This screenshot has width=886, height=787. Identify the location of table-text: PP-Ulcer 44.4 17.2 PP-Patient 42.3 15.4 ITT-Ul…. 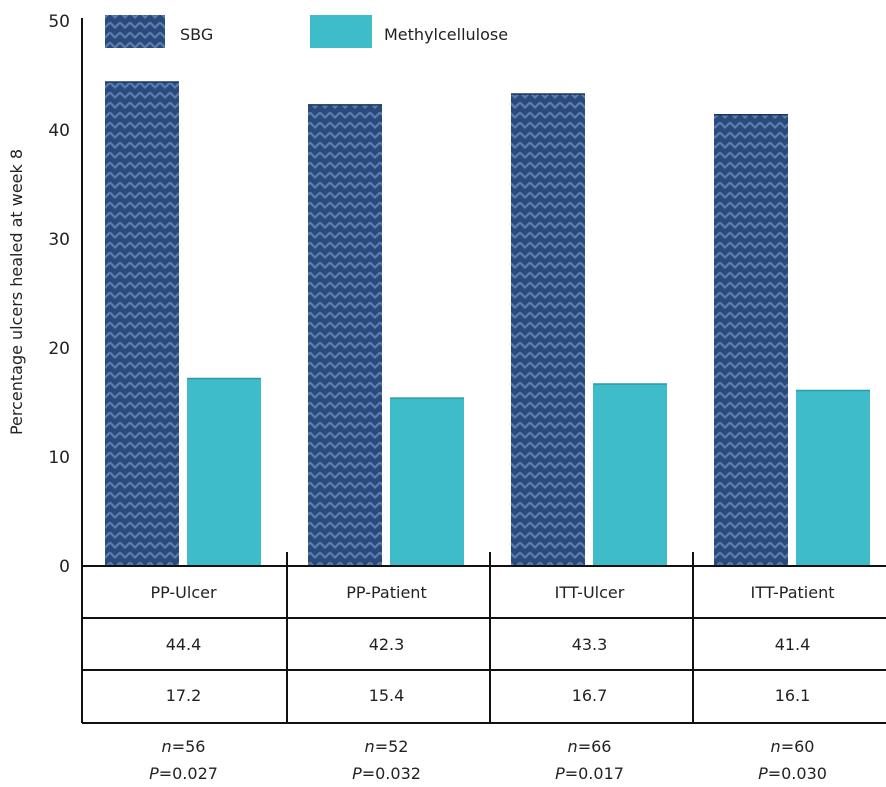
(492, 644).